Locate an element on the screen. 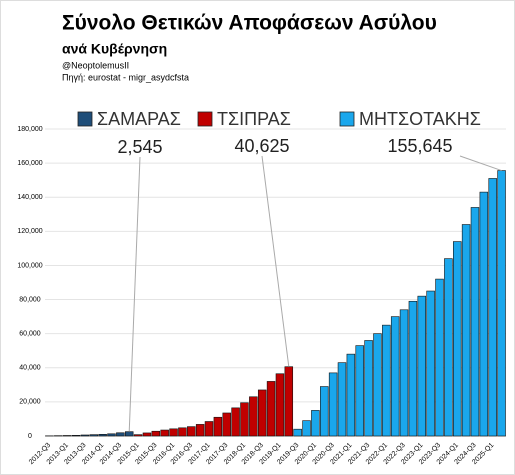 This screenshot has height=475, width=515. chart-title: Σύνολο Θετικών Αποφάσεων Ασύλου is located at coordinates (249, 23).